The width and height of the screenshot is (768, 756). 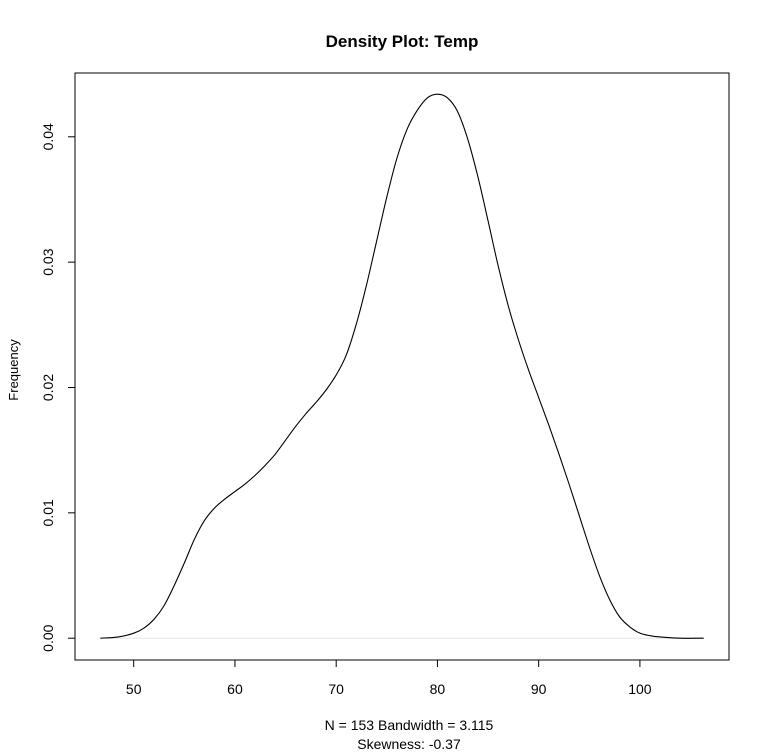 I want to click on x-axis: 50 60 70 80 90 100, so click(x=389, y=678).